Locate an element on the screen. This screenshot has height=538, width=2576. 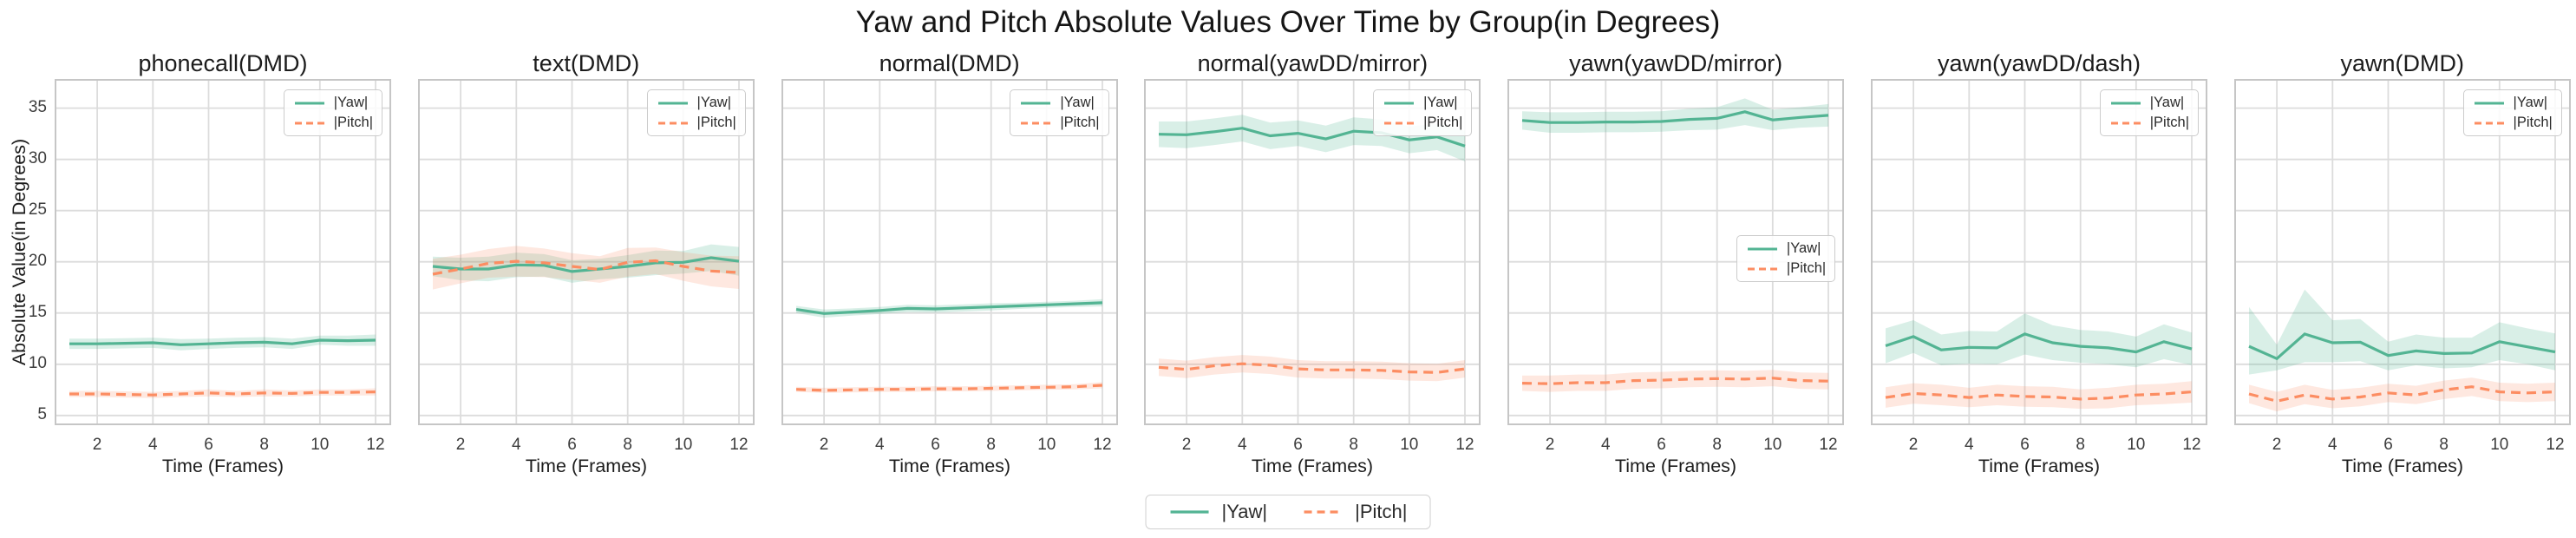
y-tick-label: 20 is located at coordinates (37, 260).